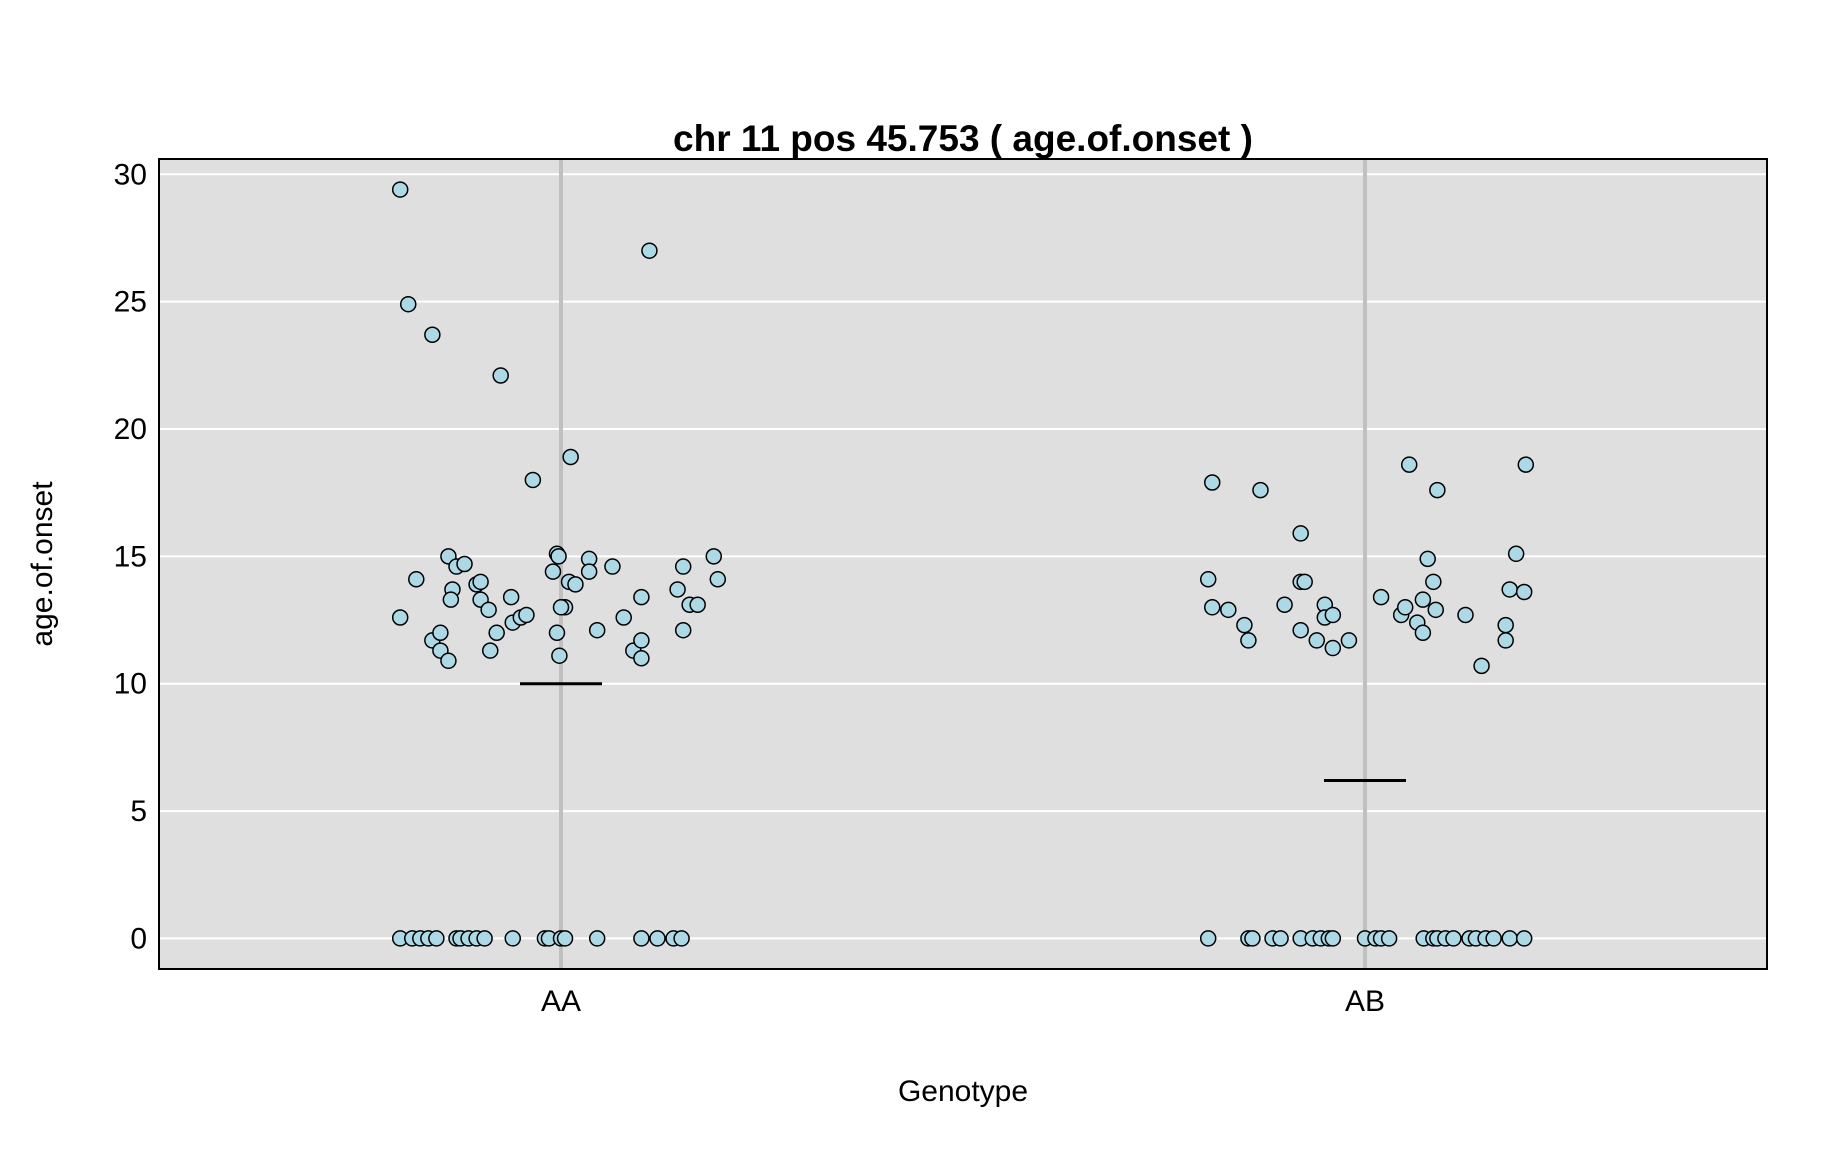 The image size is (1824, 1157). Describe the element at coordinates (130, 302) in the screenshot. I see `y-tick-label: 25` at that location.